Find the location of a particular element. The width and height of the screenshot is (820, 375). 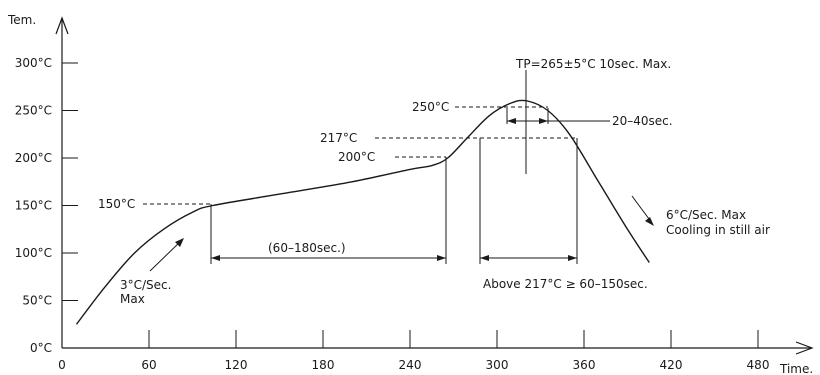

label-217c: 217°C is located at coordinates (338, 138).